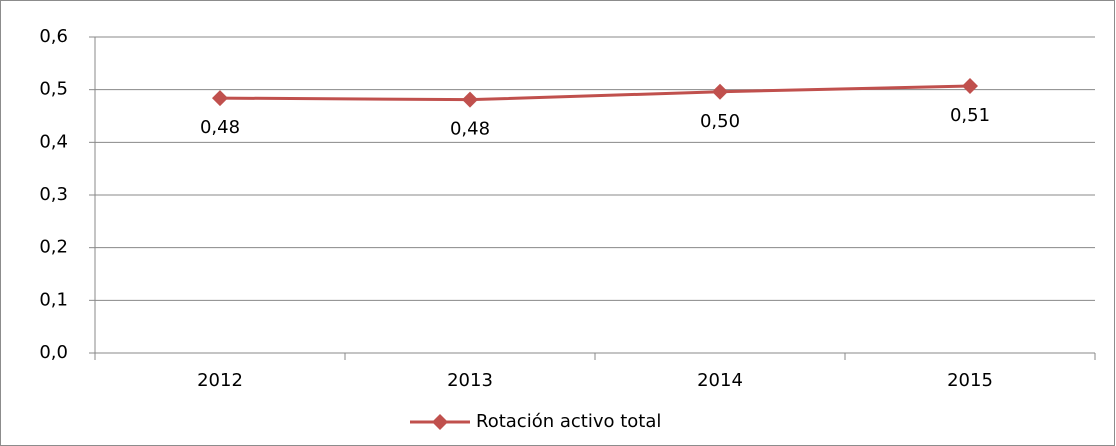  Describe the element at coordinates (440, 422) in the screenshot. I see `legend-marker` at that location.